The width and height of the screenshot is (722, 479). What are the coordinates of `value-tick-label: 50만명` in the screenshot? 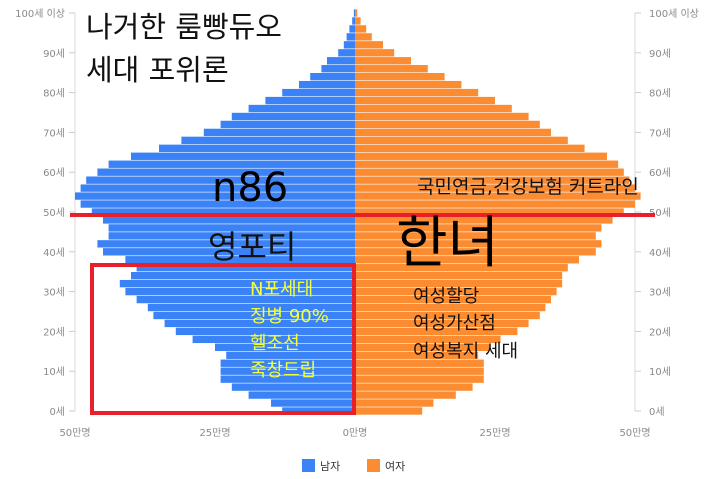 It's located at (634, 433).